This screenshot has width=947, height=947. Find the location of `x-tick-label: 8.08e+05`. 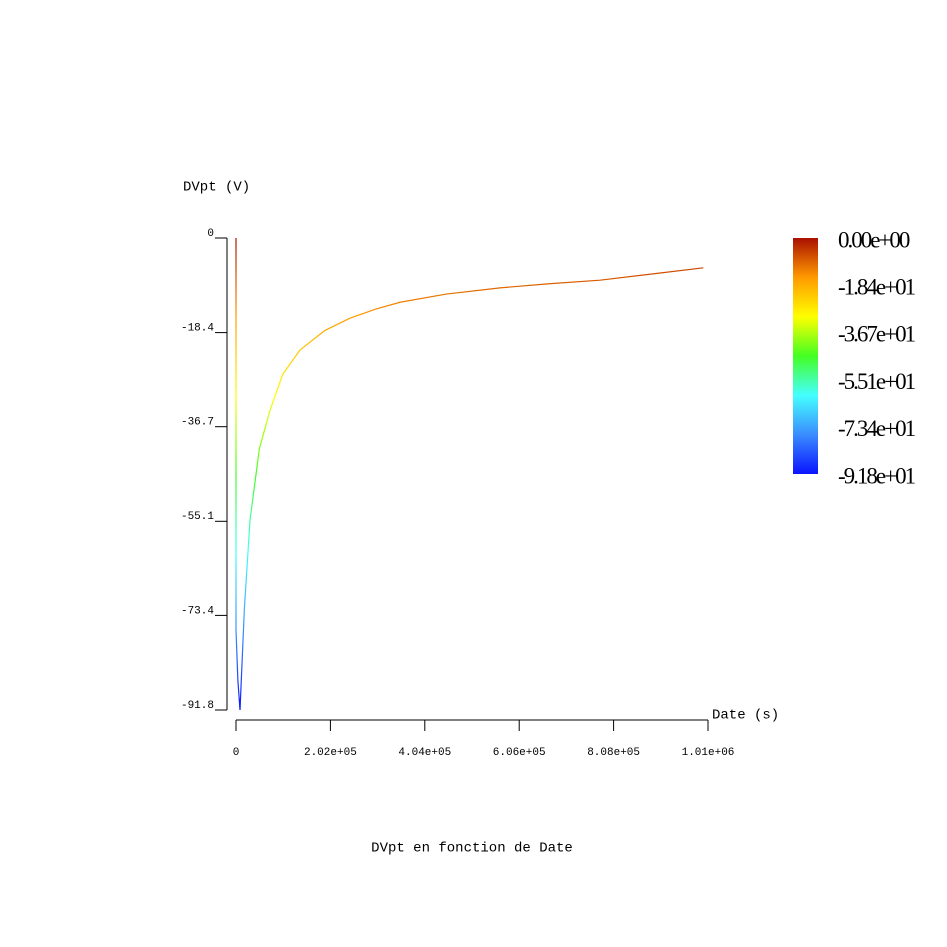

x-tick-label: 8.08e+05 is located at coordinates (613, 753).